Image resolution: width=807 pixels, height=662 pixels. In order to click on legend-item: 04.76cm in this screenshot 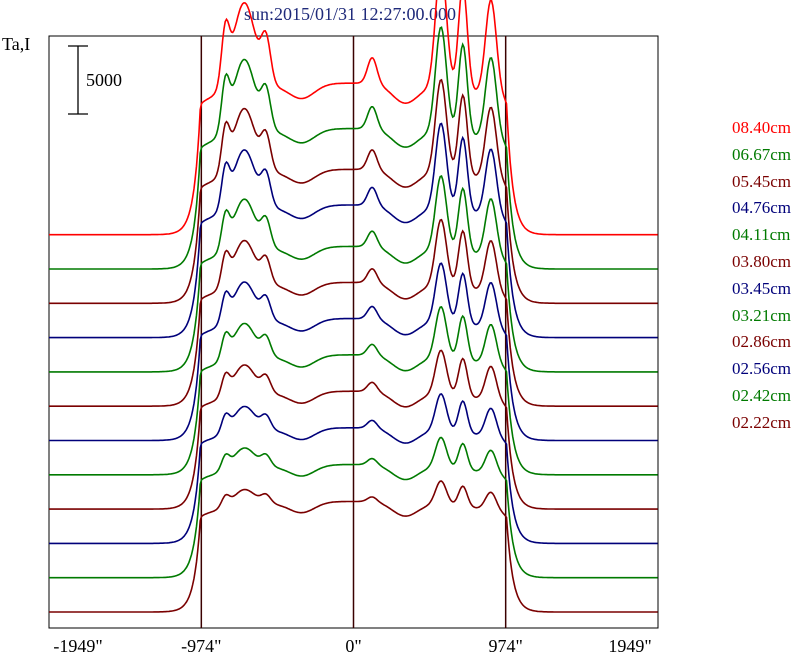, I will do `click(762, 208)`.